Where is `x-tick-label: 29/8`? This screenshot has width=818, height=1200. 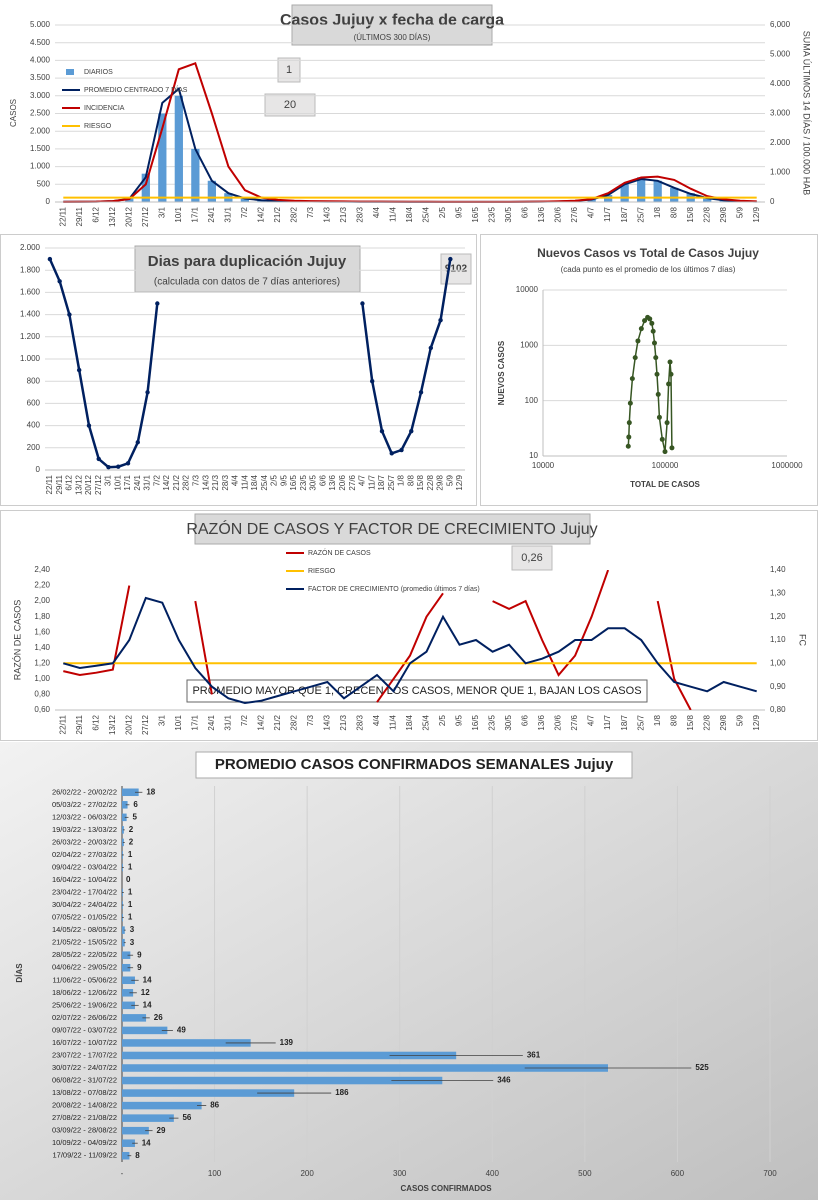
x-tick-label: 29/8 is located at coordinates (440, 482).